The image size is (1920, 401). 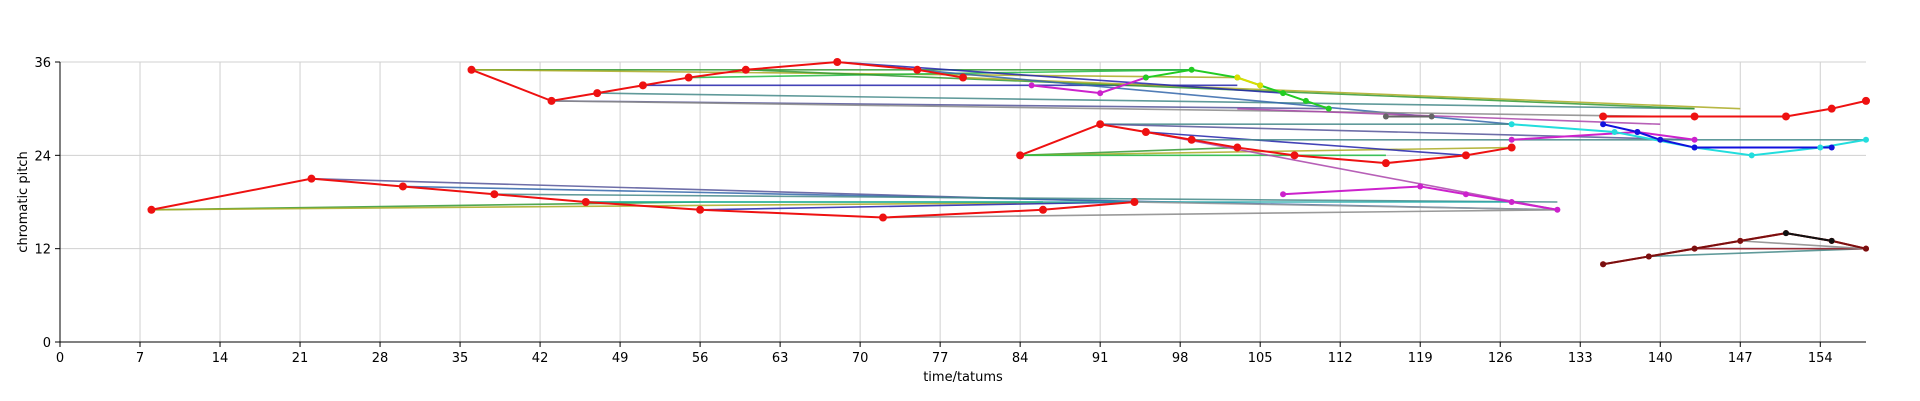 I want to click on x-tick-label: 119, so click(x=1420, y=358).